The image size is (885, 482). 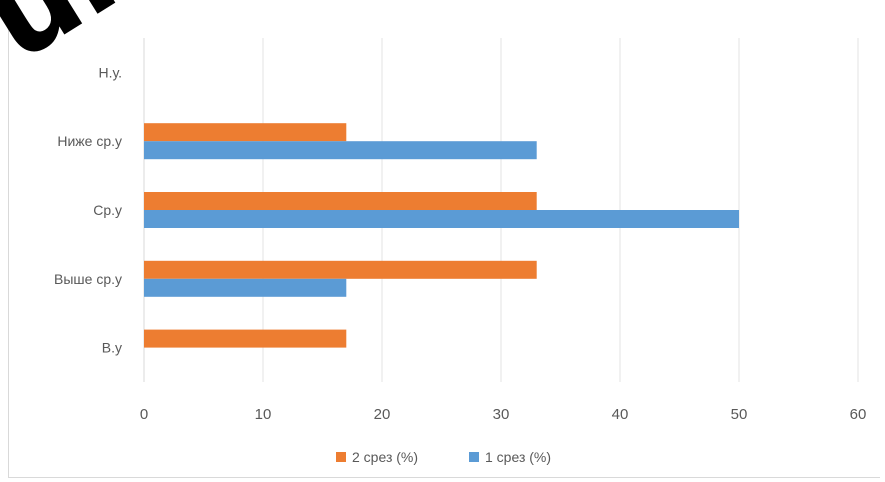 I want to click on category-label: В.у, so click(x=112, y=348).